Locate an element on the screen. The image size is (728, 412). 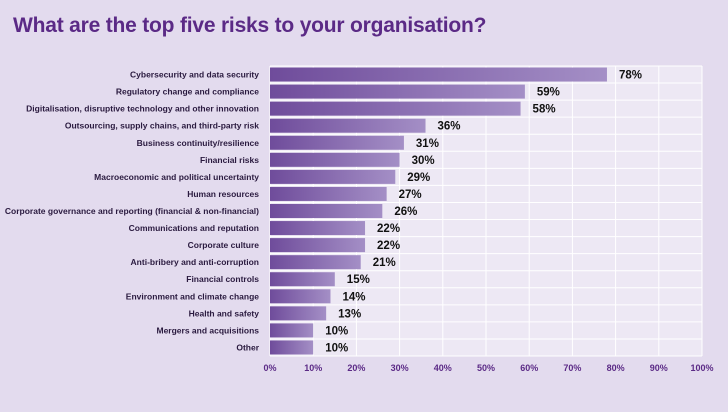
data-label: 31% is located at coordinates (427, 144).